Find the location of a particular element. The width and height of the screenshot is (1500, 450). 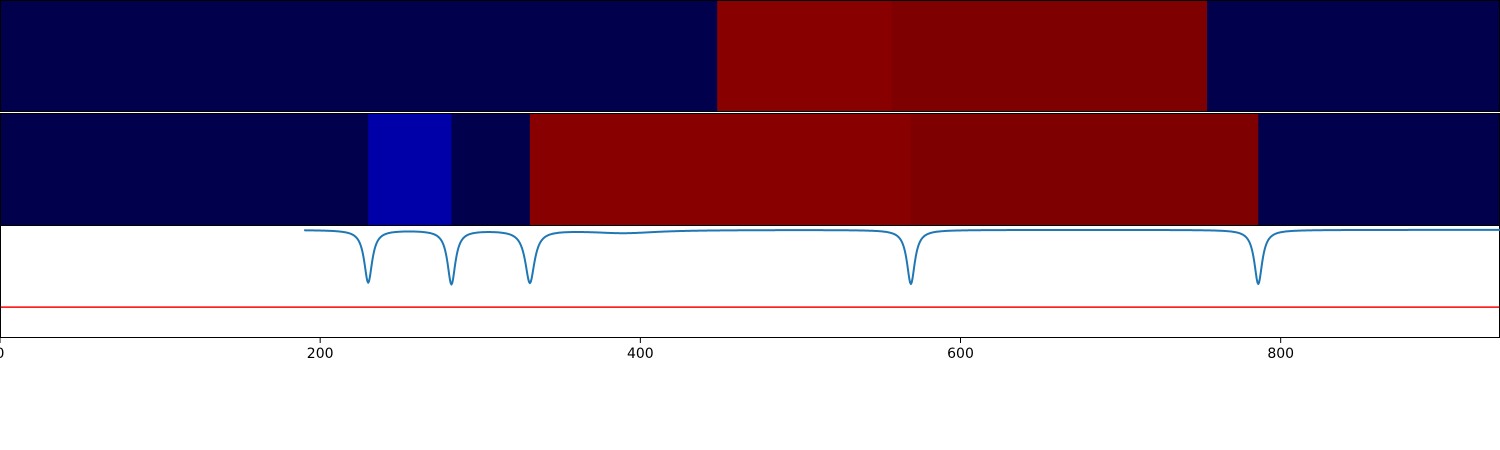

line-series-group is located at coordinates (901, 257).